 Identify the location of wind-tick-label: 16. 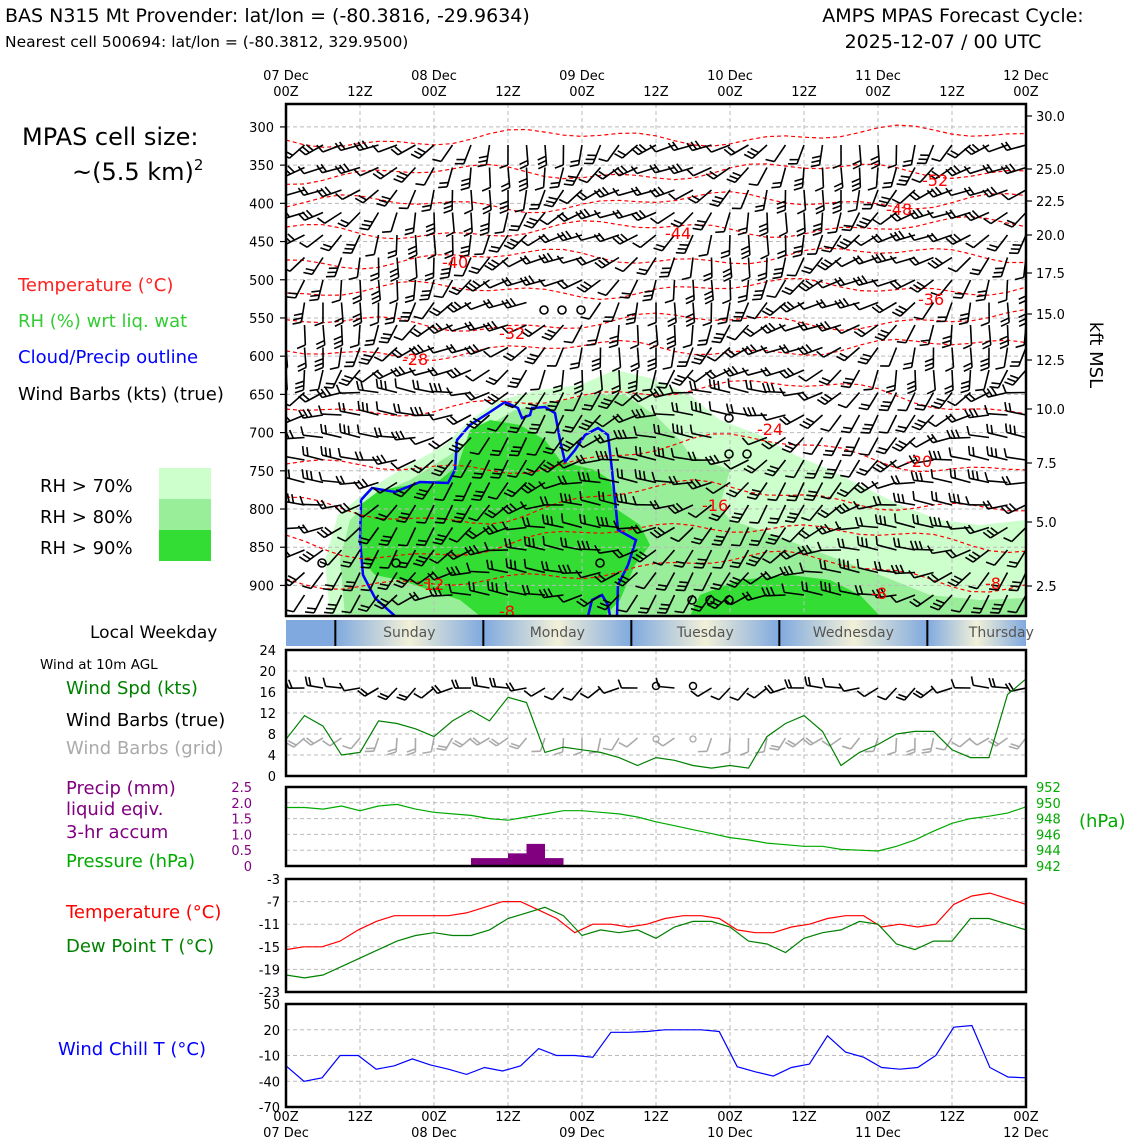
(267, 693).